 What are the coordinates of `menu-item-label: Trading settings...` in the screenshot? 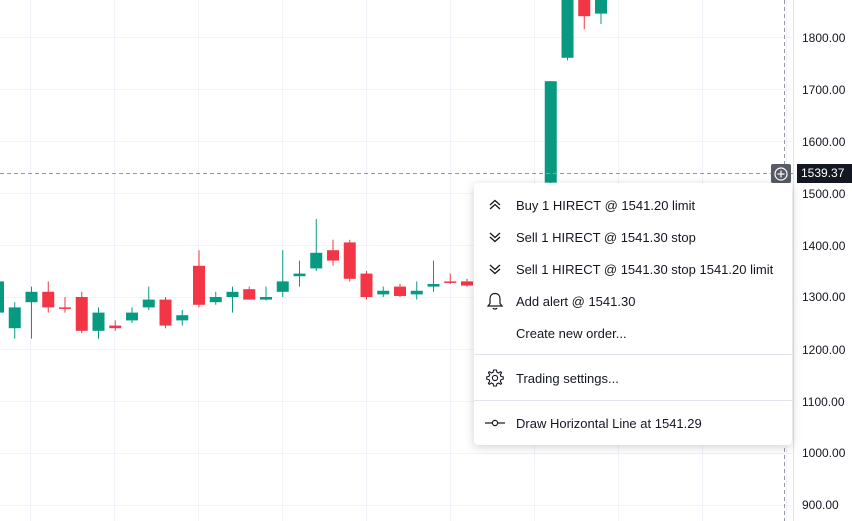 It's located at (567, 378).